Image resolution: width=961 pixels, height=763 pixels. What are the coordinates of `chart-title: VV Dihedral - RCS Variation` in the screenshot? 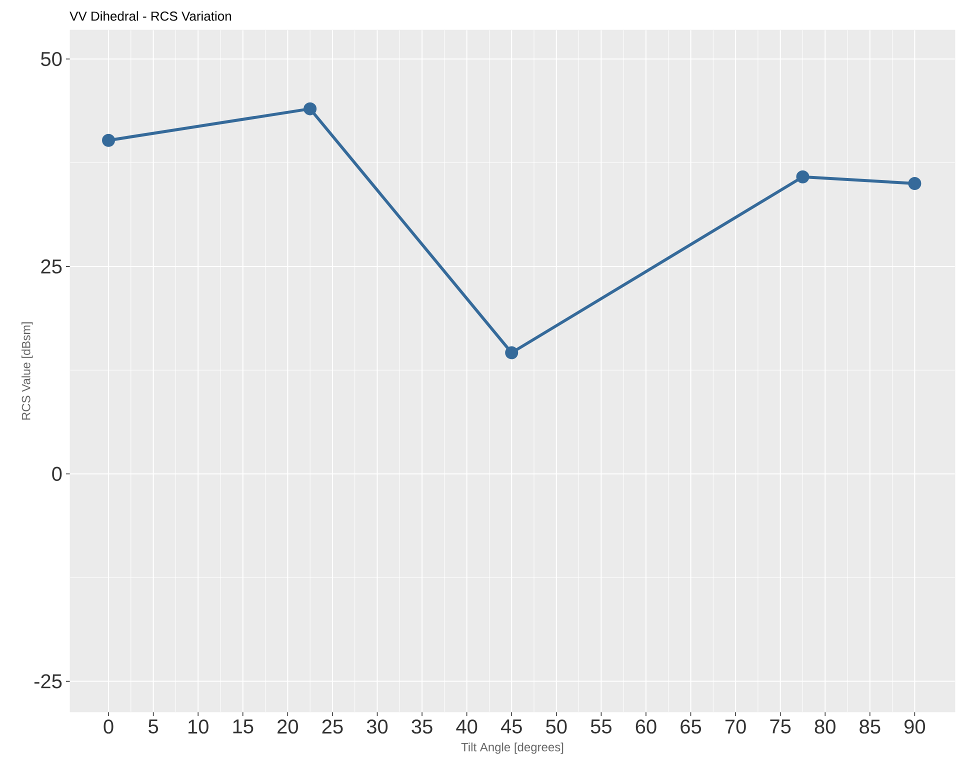 It's located at (150, 16).